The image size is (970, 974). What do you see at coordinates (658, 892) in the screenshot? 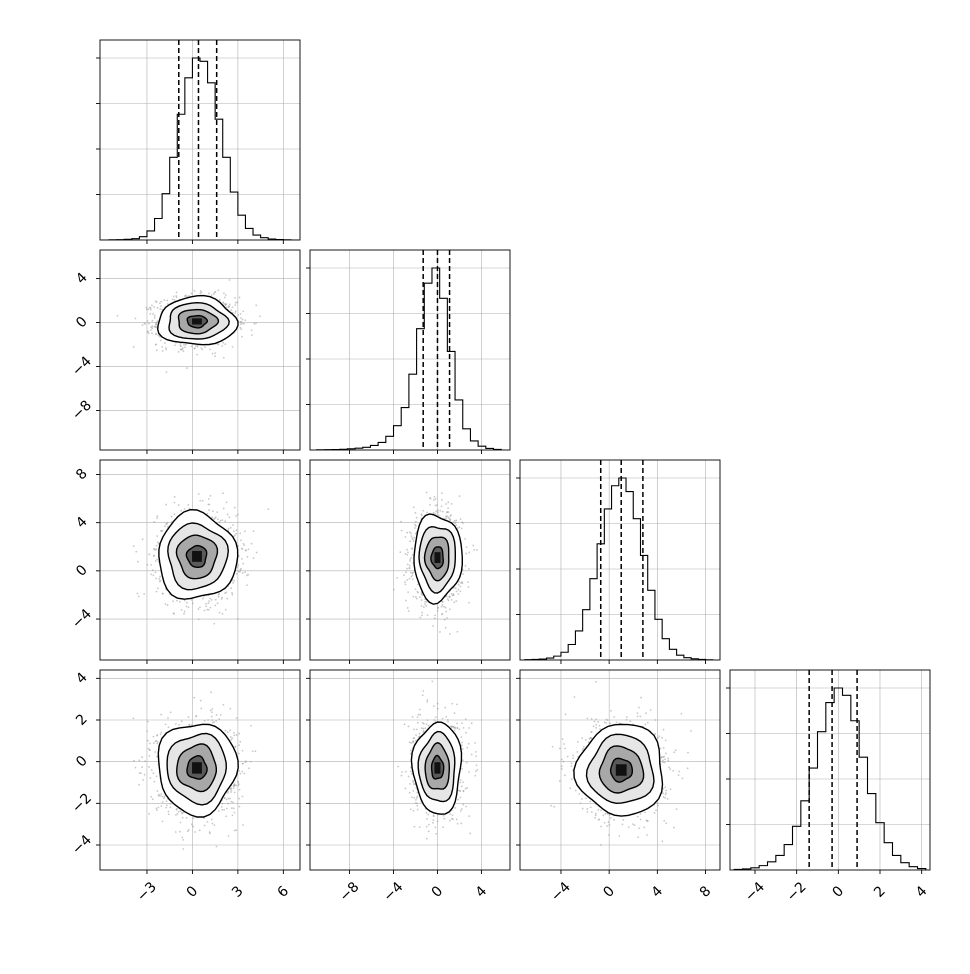
I see `tick-label-x-2-2: 4` at bounding box center [658, 892].